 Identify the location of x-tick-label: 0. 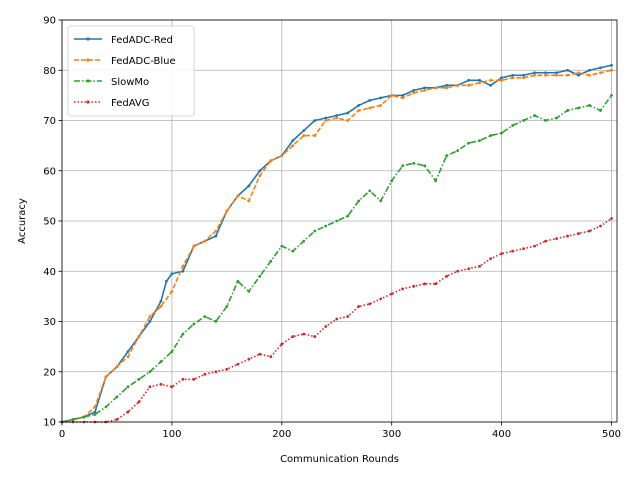
(62, 434).